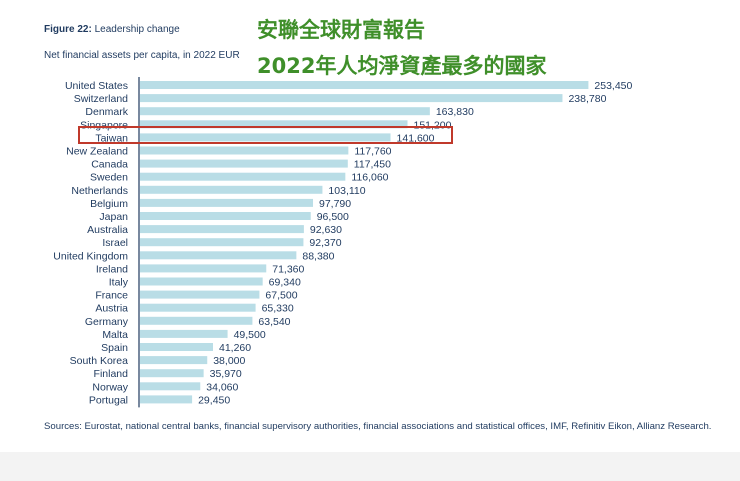  I want to click on value-label: 67,500, so click(281, 296).